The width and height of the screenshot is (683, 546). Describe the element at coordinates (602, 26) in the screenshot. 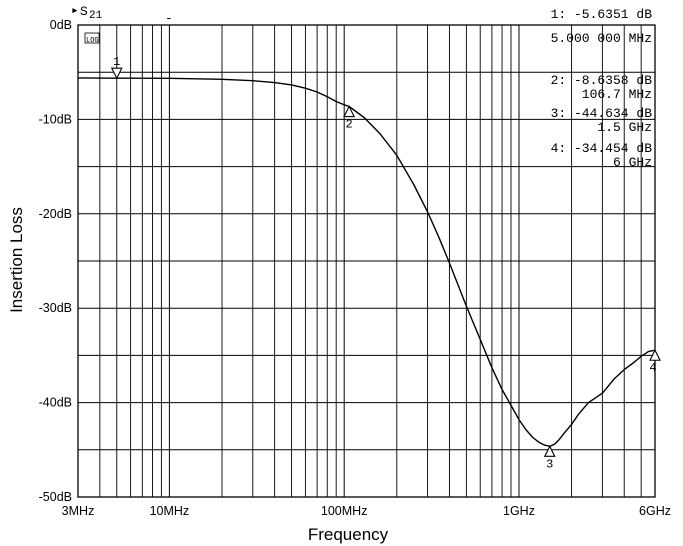

I see `marker-readout-1: 1: -5.6351 dB 5.000 000 MHz` at that location.